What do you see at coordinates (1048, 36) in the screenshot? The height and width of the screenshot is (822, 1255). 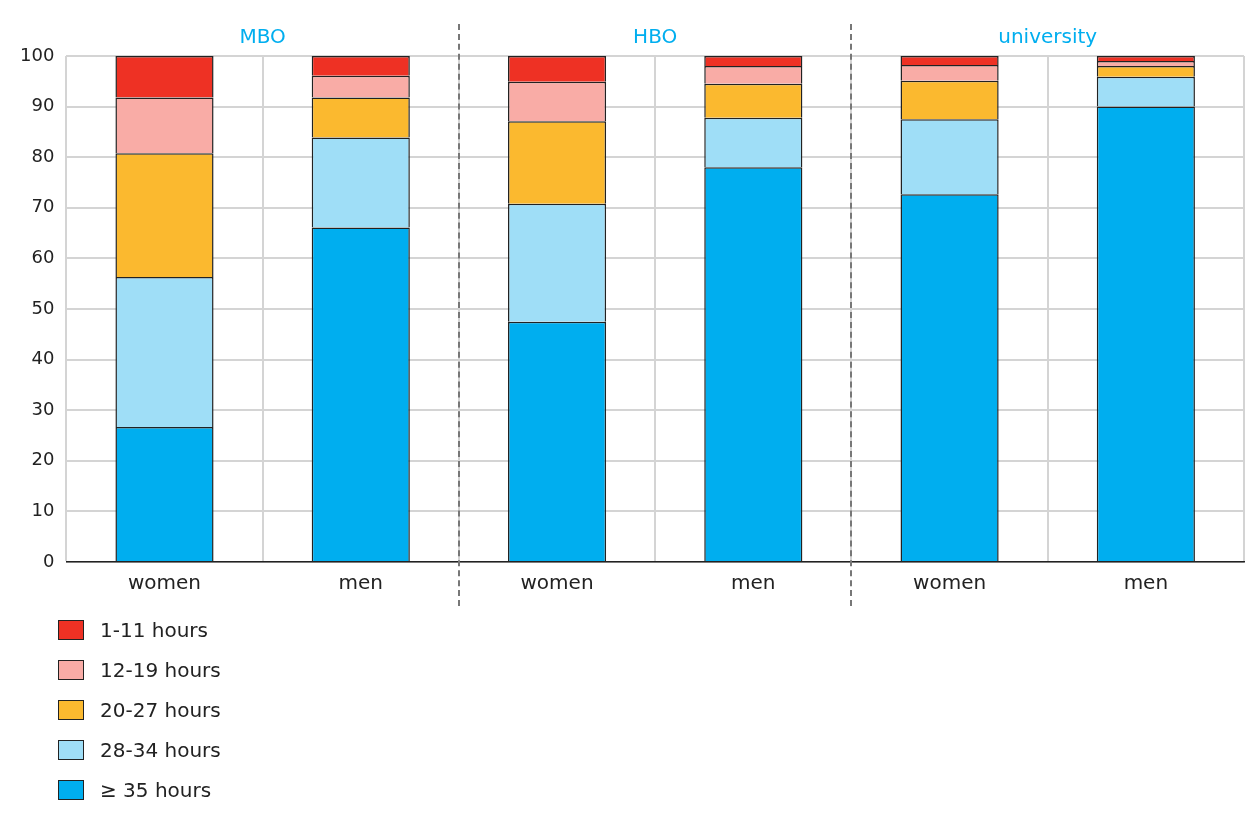 I see `text: university` at bounding box center [1048, 36].